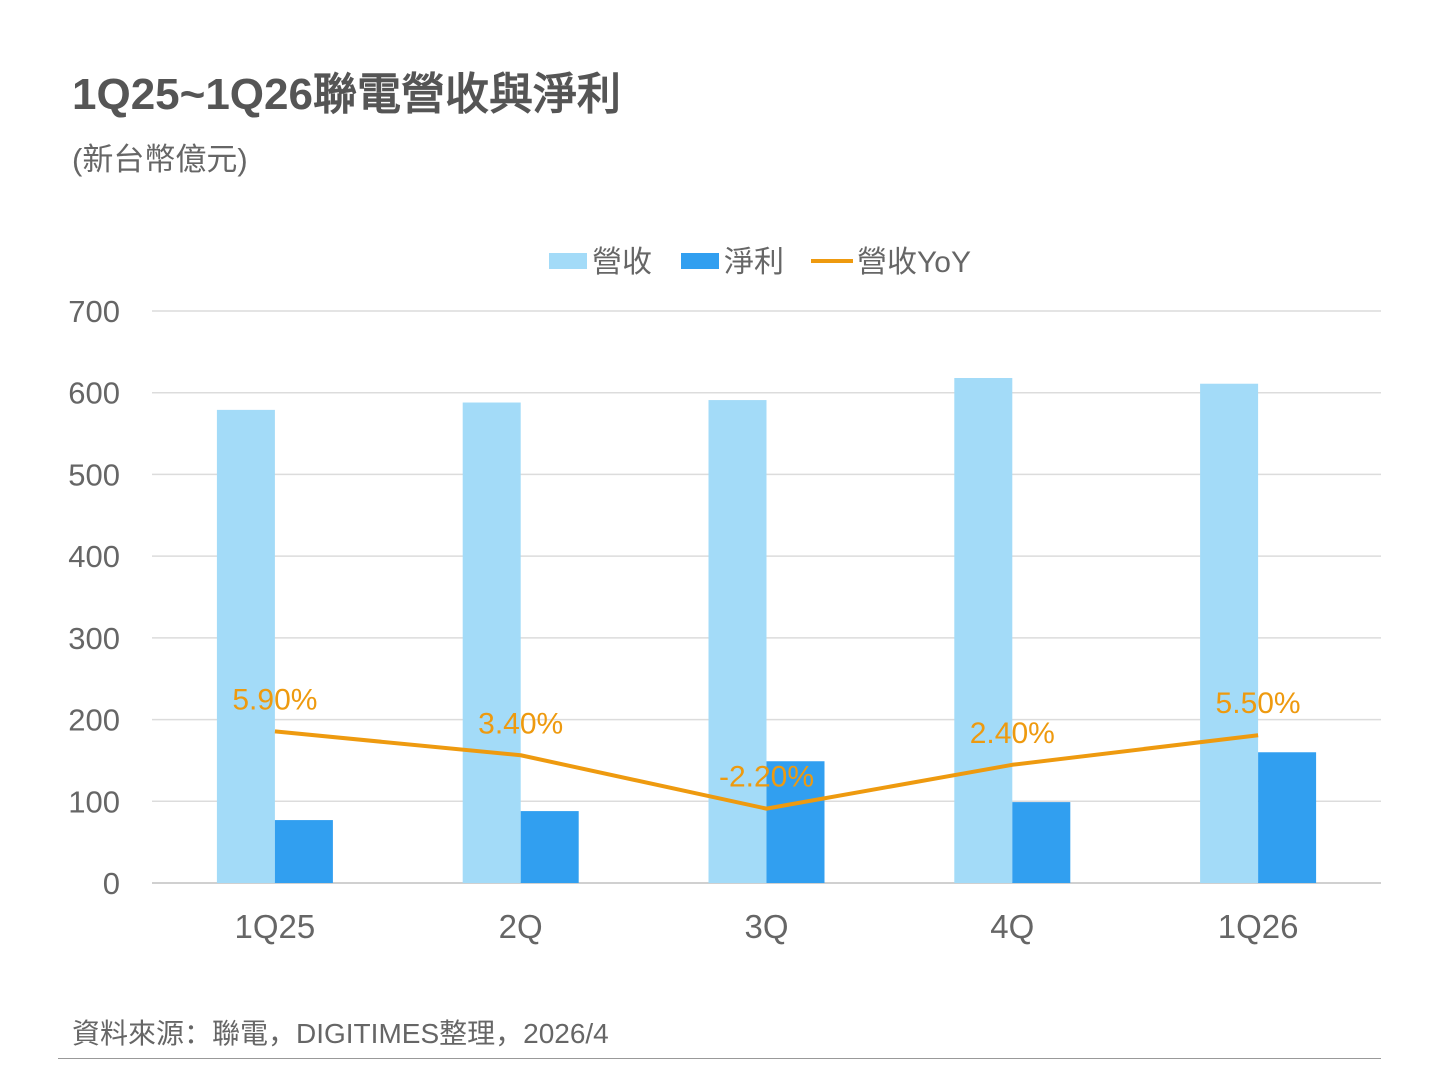 The height and width of the screenshot is (1080, 1440). I want to click on y-tick-label: 300, so click(94, 638).